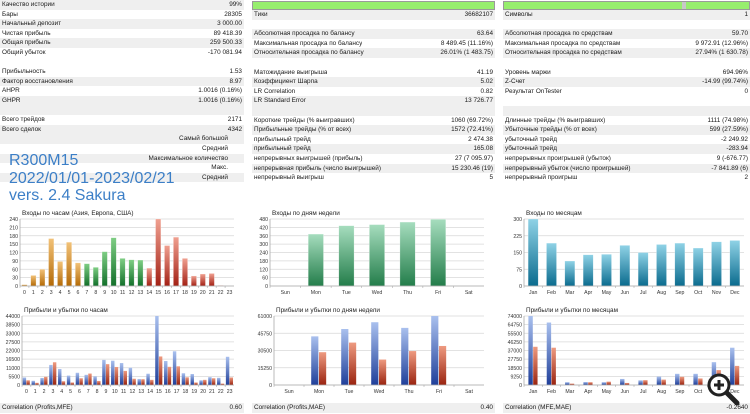 The width and height of the screenshot is (750, 414). What do you see at coordinates (626, 73) in the screenshot?
I see `stat-row: Уровень маржи 694.96%` at bounding box center [626, 73].